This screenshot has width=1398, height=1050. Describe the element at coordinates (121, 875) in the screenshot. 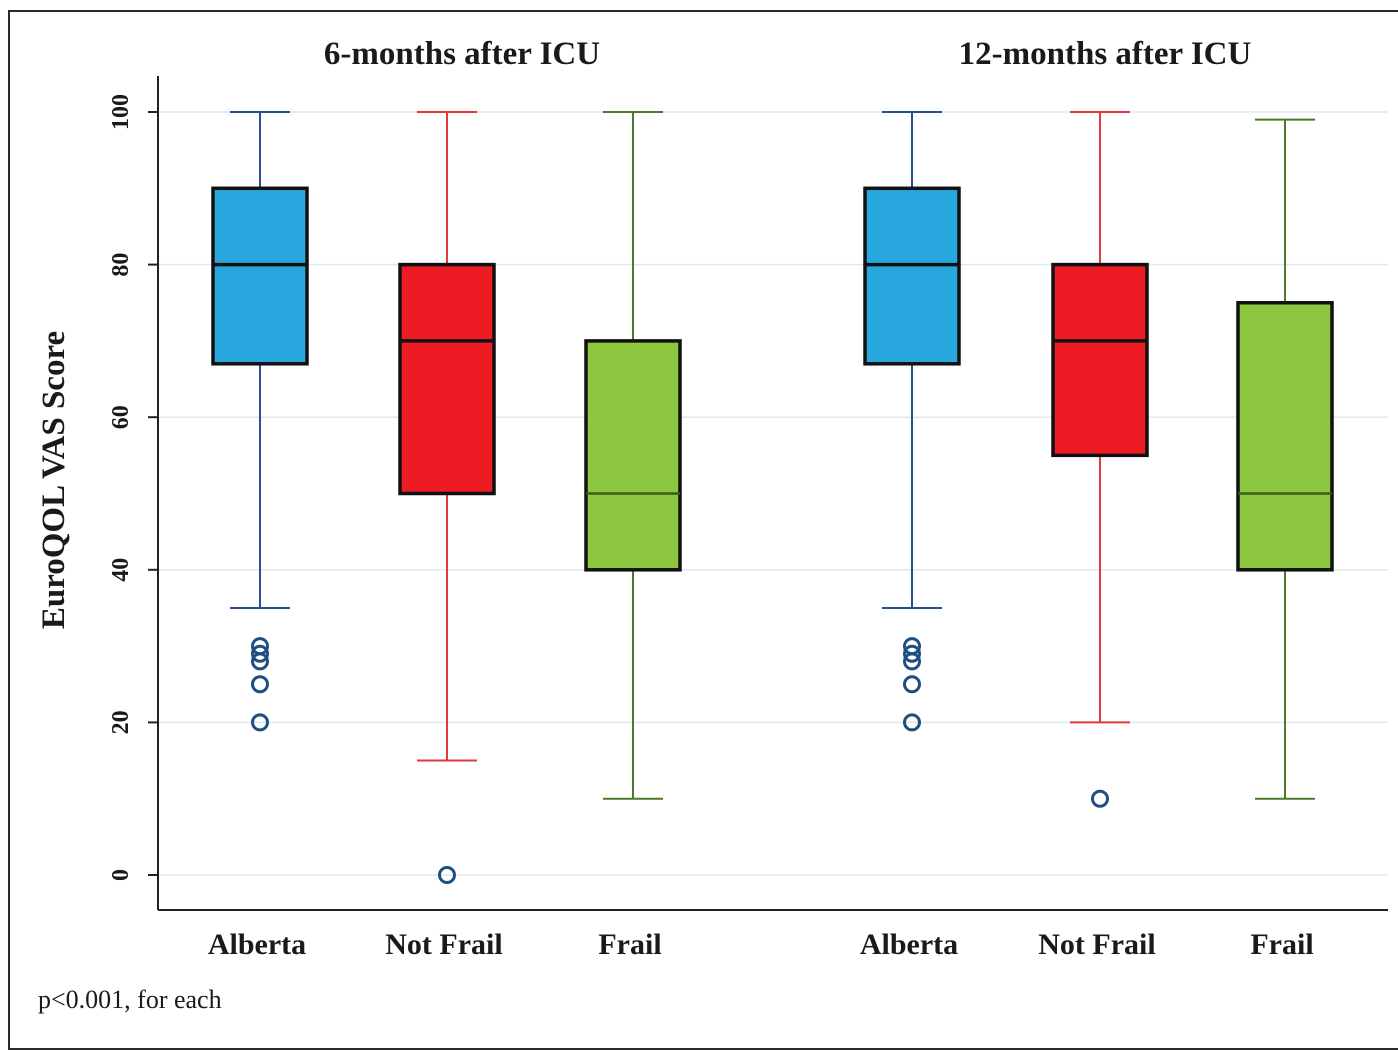

I see `y-tick-label: 0` at that location.